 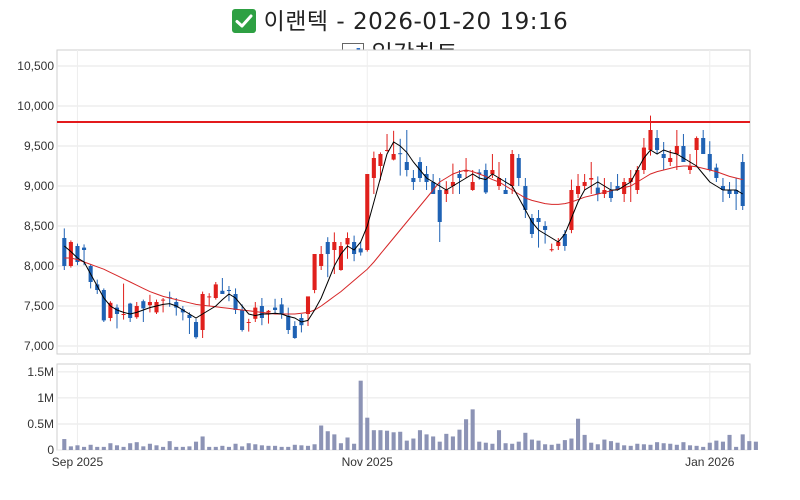 I want to click on price-tick-label: 9,000, so click(x=39, y=186).